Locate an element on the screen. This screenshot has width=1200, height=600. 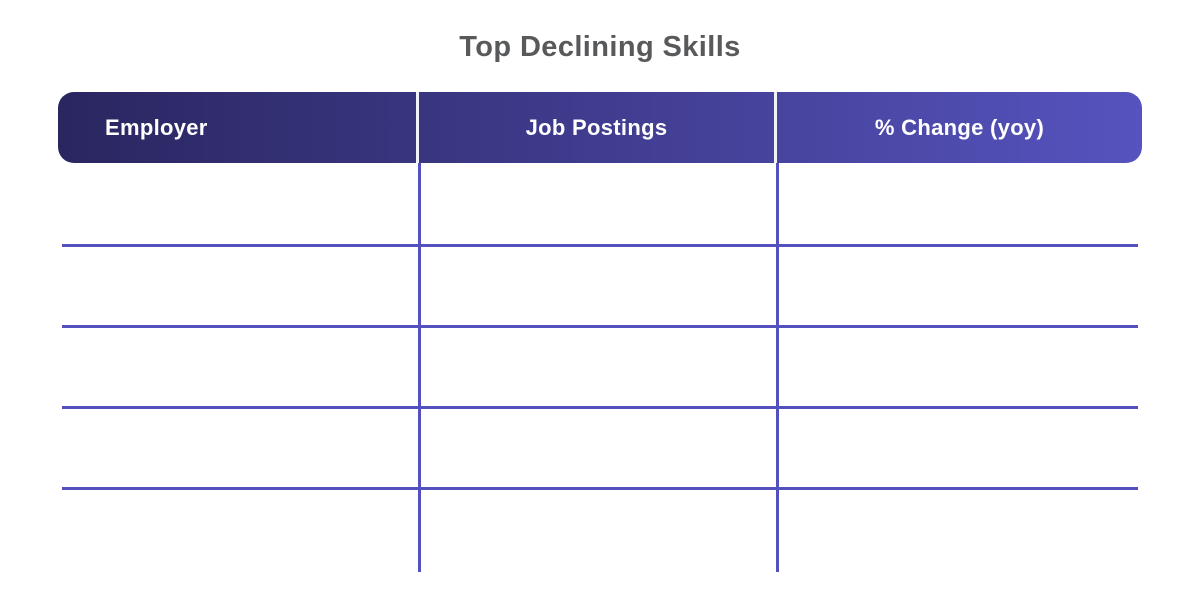
header-cell-employer: Employer is located at coordinates (238, 127).